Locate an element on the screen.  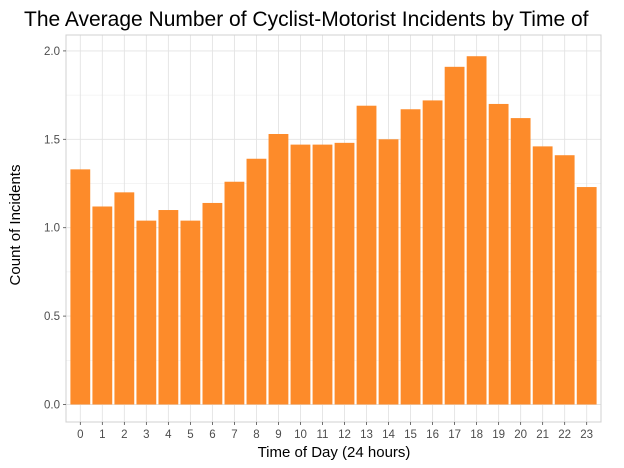
x-tick-label: 6 is located at coordinates (212, 435).